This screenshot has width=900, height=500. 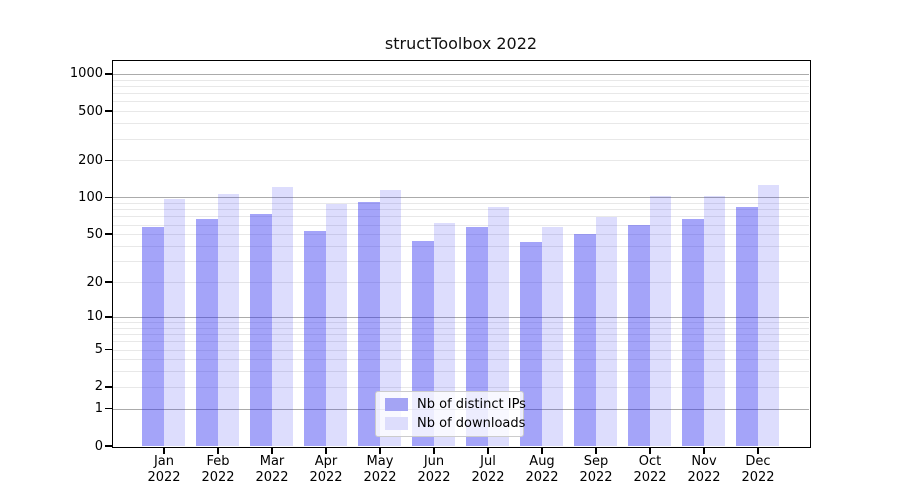 I want to click on bar-distinct-ips-dec, so click(x=747, y=326).